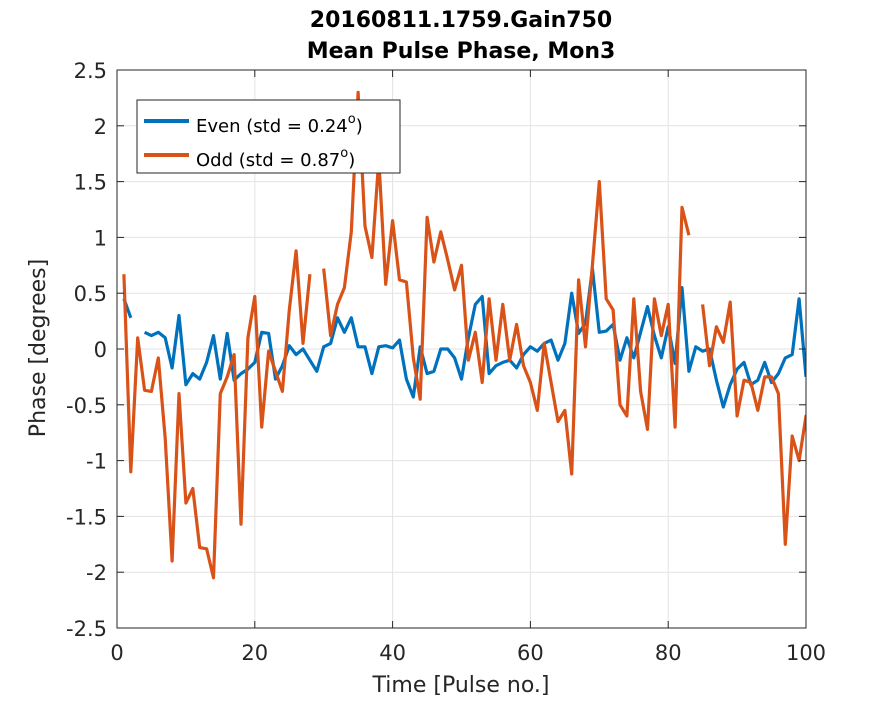  Describe the element at coordinates (100, 238) in the screenshot. I see `y-tick-label: 1` at that location.